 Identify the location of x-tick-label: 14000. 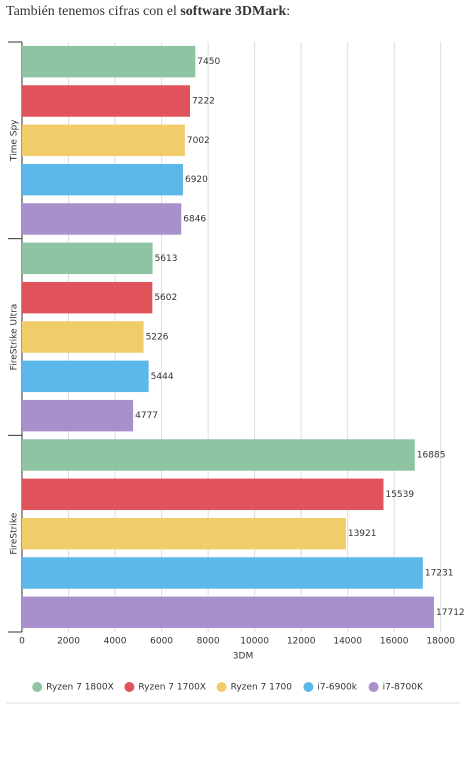
(347, 642).